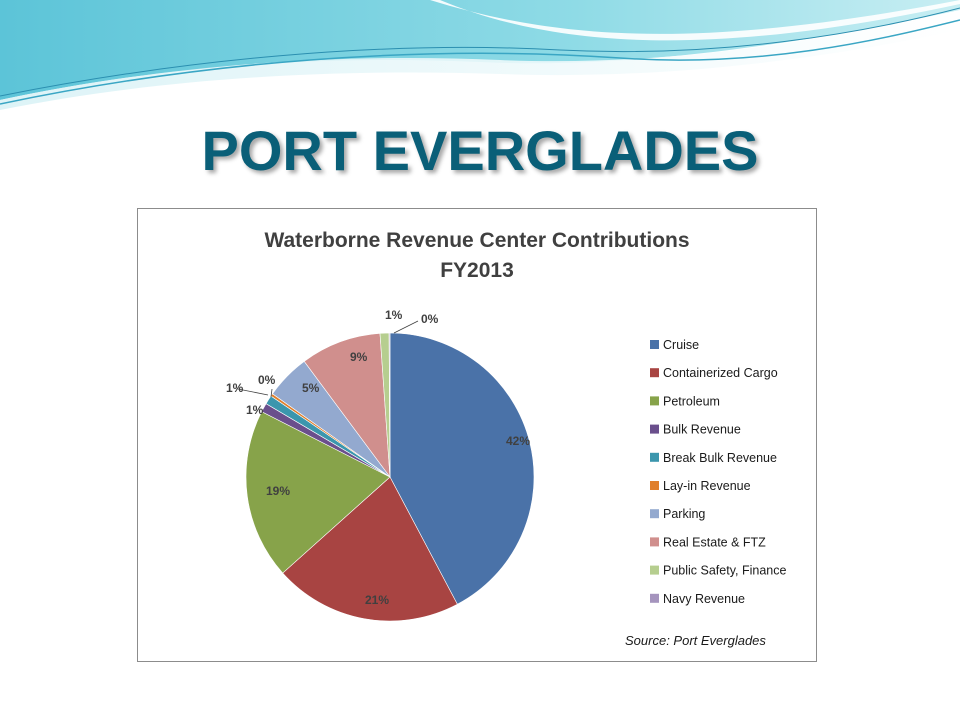 The width and height of the screenshot is (960, 720). I want to click on data-label-petroleum: 19%, so click(278, 491).